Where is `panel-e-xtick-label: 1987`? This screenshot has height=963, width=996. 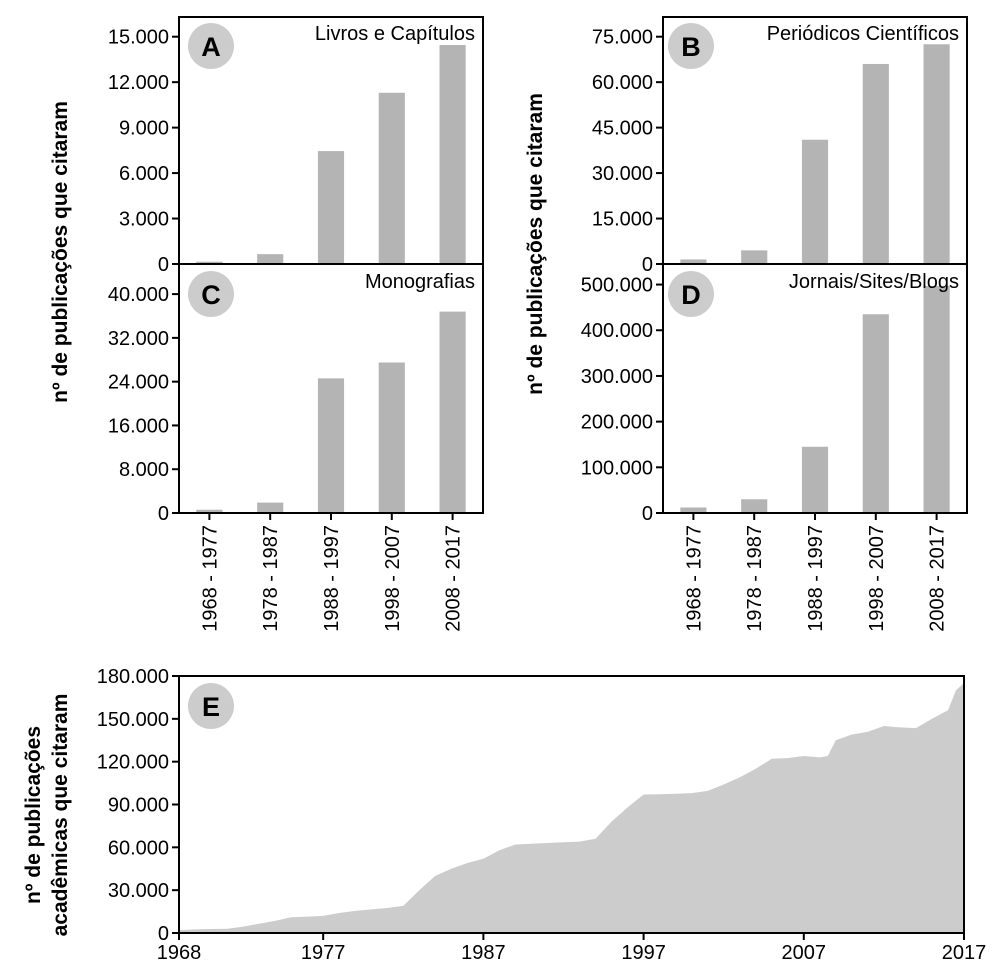 panel-e-xtick-label: 1987 is located at coordinates (483, 952).